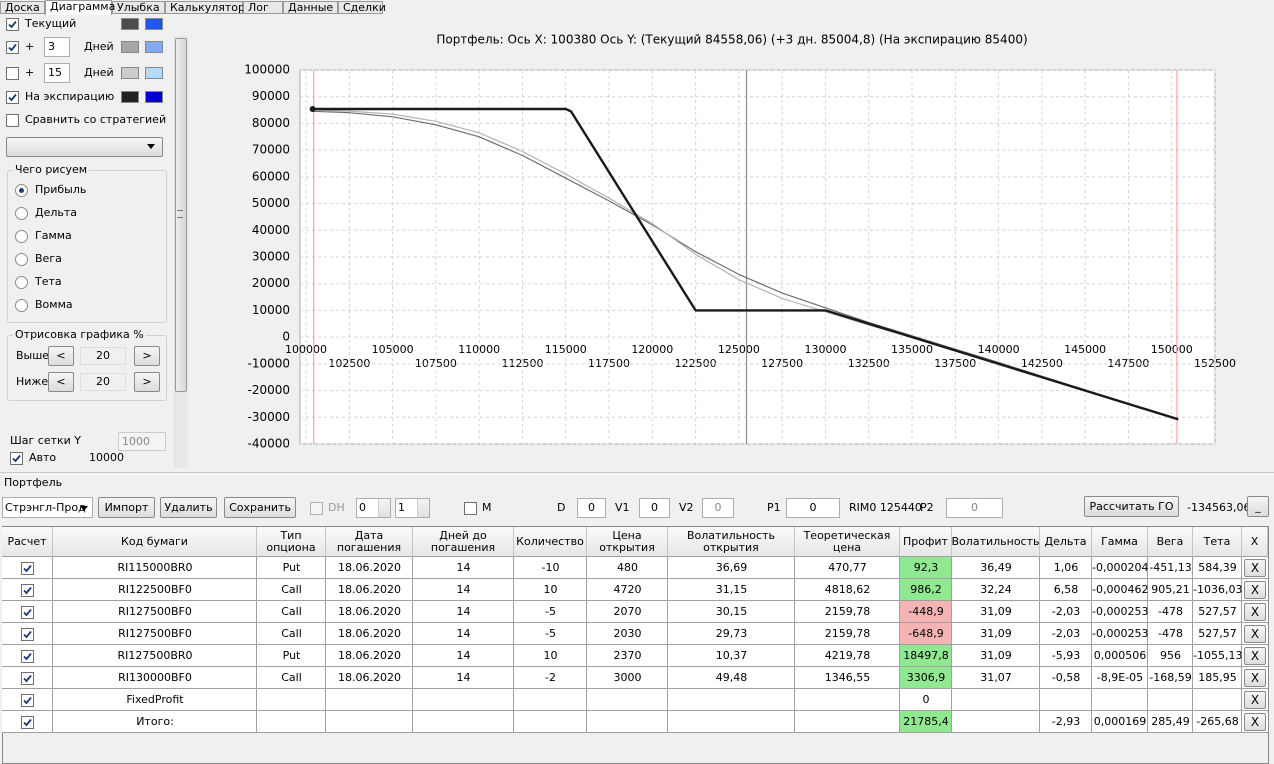 The width and height of the screenshot is (1274, 764). I want to click on column-header: Вега, so click(1170, 542).